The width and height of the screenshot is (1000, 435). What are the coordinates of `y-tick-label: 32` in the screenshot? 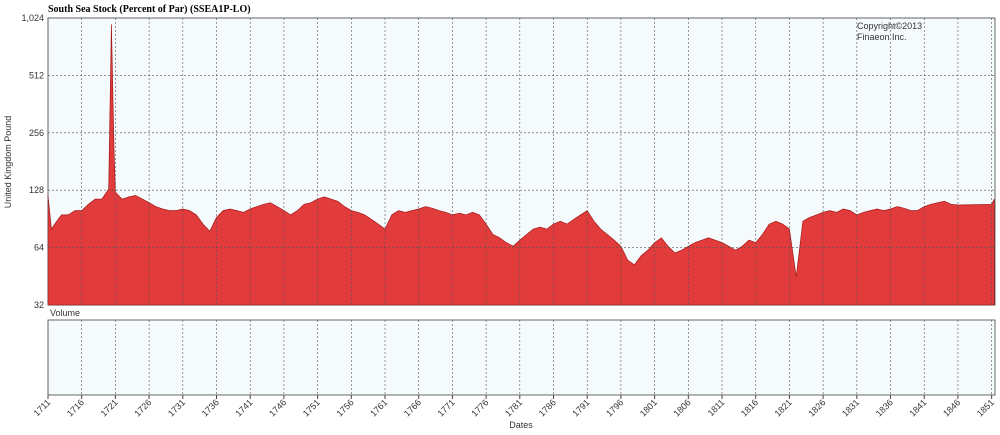 It's located at (39, 305).